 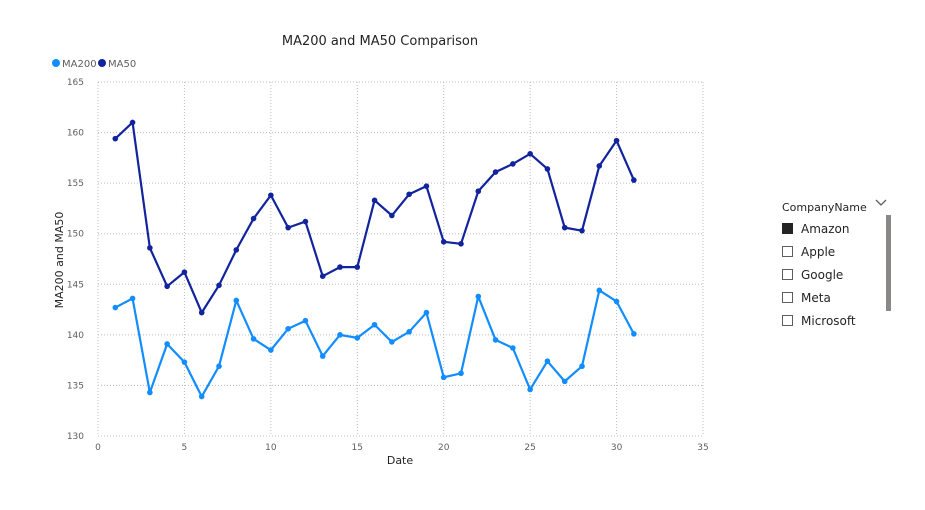 I want to click on legend-label: MA200, so click(x=79, y=64).